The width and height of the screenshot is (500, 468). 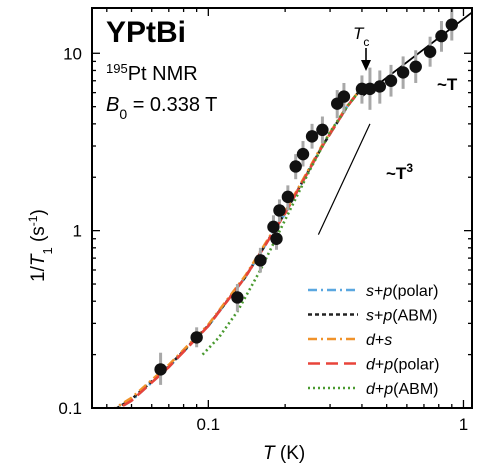 What do you see at coordinates (399, 172) in the screenshot?
I see `cubic-guide-label: ~T3` at bounding box center [399, 172].